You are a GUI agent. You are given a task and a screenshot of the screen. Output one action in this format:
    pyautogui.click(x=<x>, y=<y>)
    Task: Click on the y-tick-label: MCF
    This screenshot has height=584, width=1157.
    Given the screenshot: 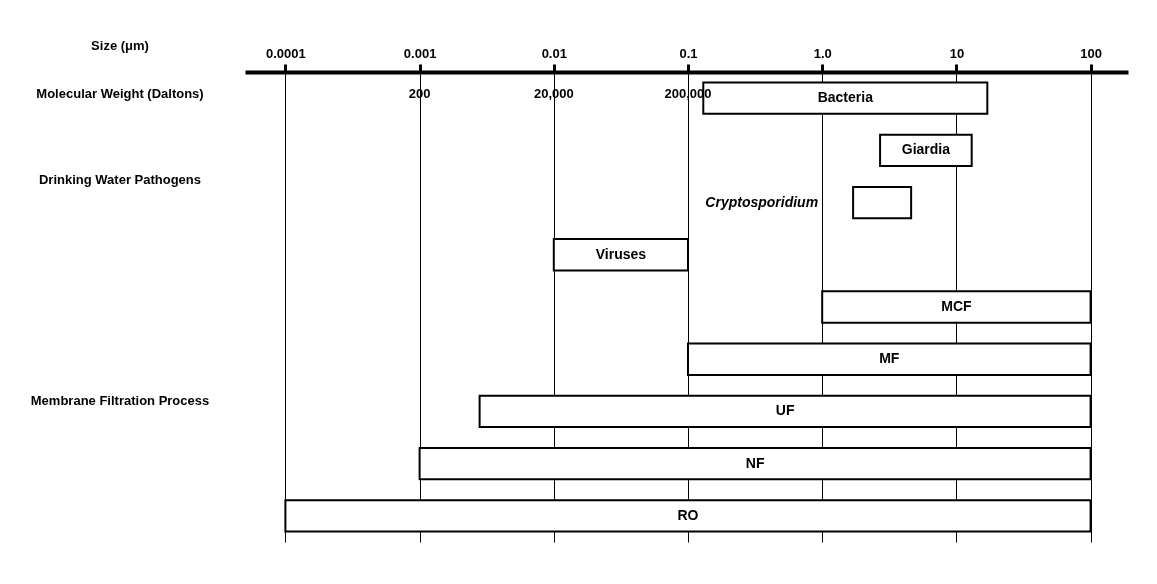 What is the action you would take?
    pyautogui.click(x=956, y=306)
    